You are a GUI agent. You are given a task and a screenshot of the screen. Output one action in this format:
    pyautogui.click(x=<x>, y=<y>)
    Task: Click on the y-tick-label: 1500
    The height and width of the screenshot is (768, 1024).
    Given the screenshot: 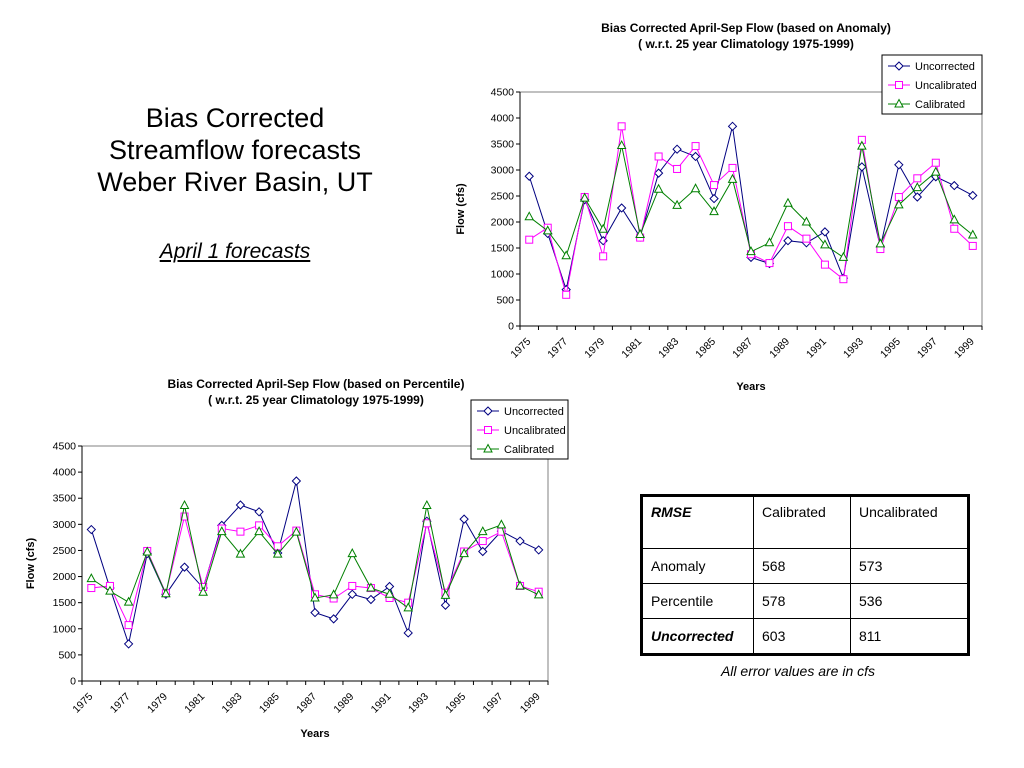 What is the action you would take?
    pyautogui.click(x=503, y=249)
    